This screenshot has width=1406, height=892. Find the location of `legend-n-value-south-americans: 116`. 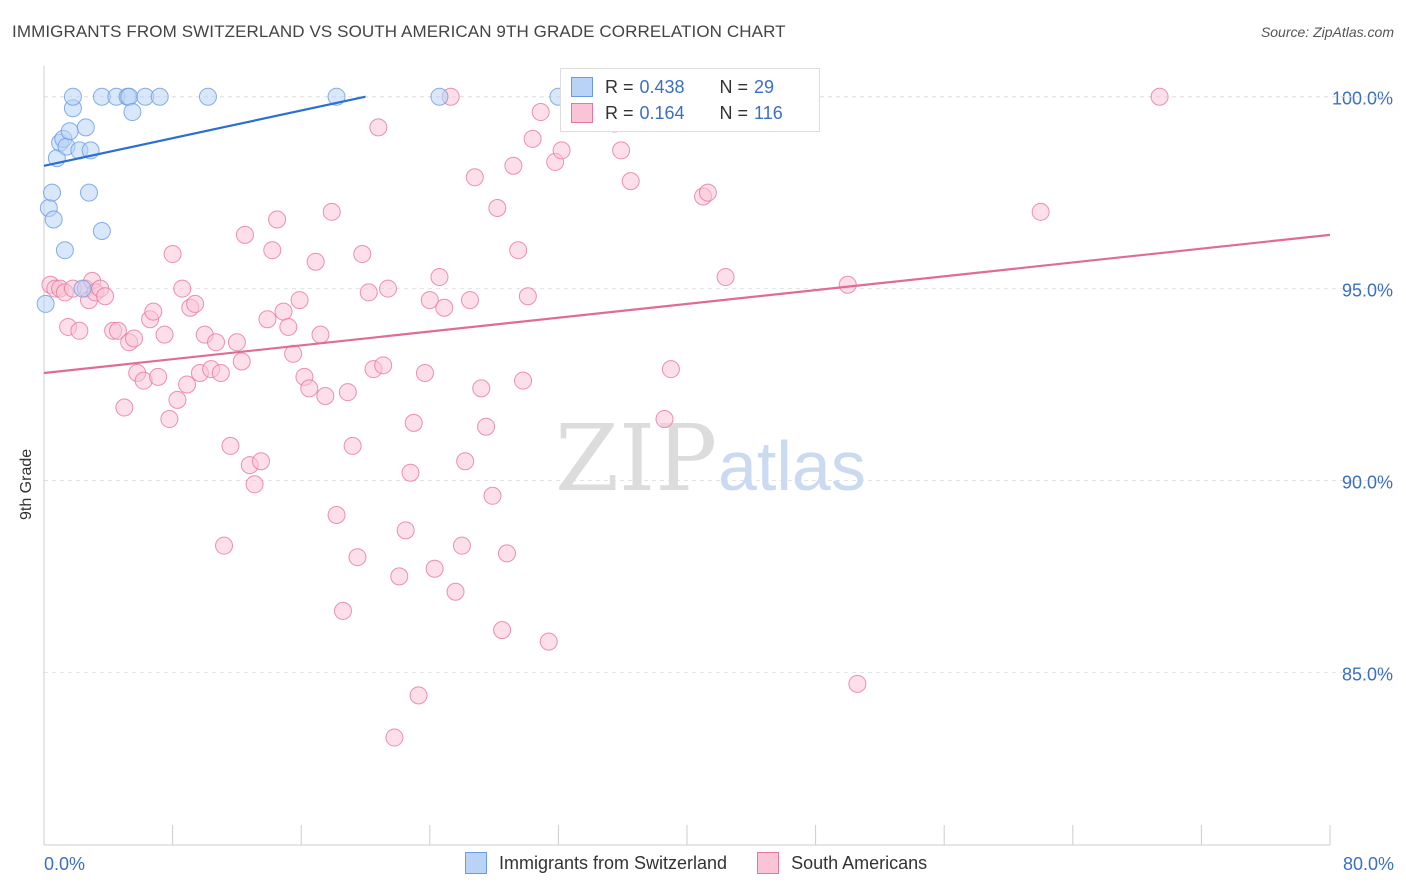

legend-n-value-south-americans: 116 is located at coordinates (768, 112).